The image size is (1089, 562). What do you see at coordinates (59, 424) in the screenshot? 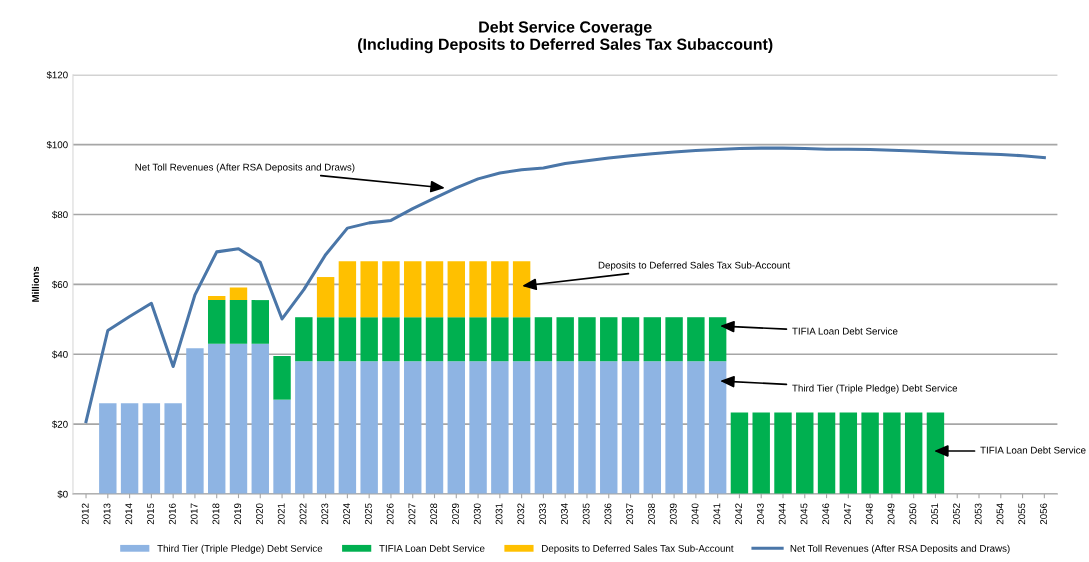
I see `y-tick-label: $20` at bounding box center [59, 424].